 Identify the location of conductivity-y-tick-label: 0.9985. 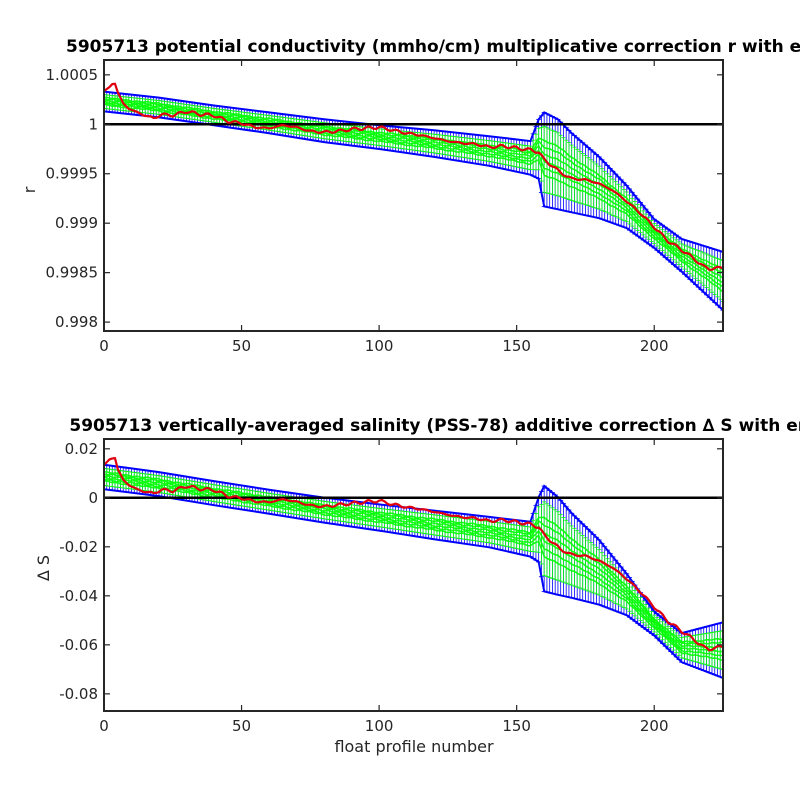
(72, 273).